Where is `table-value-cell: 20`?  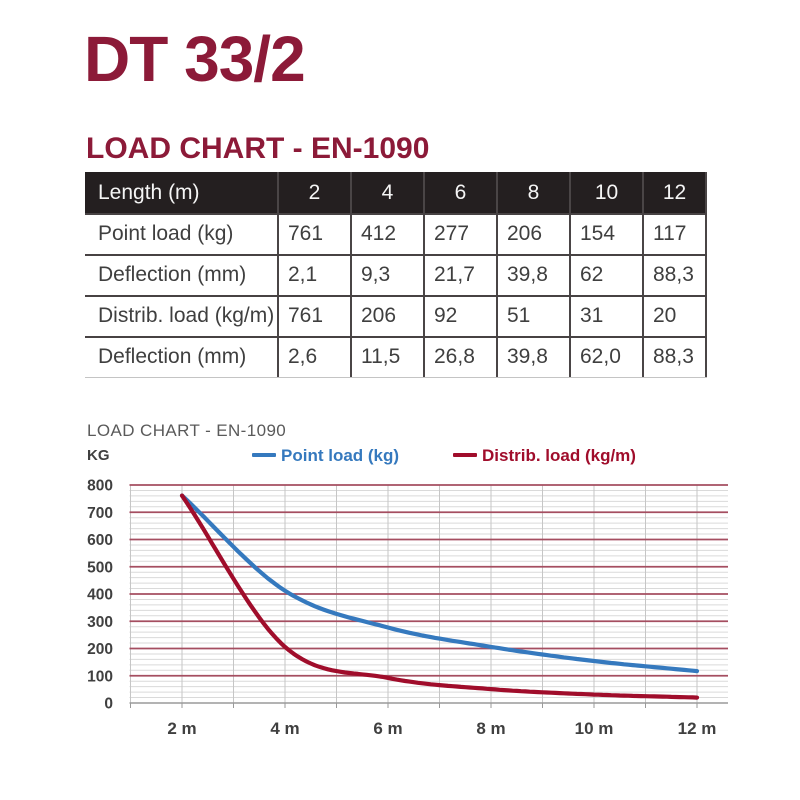
table-value-cell: 20 is located at coordinates (674, 316).